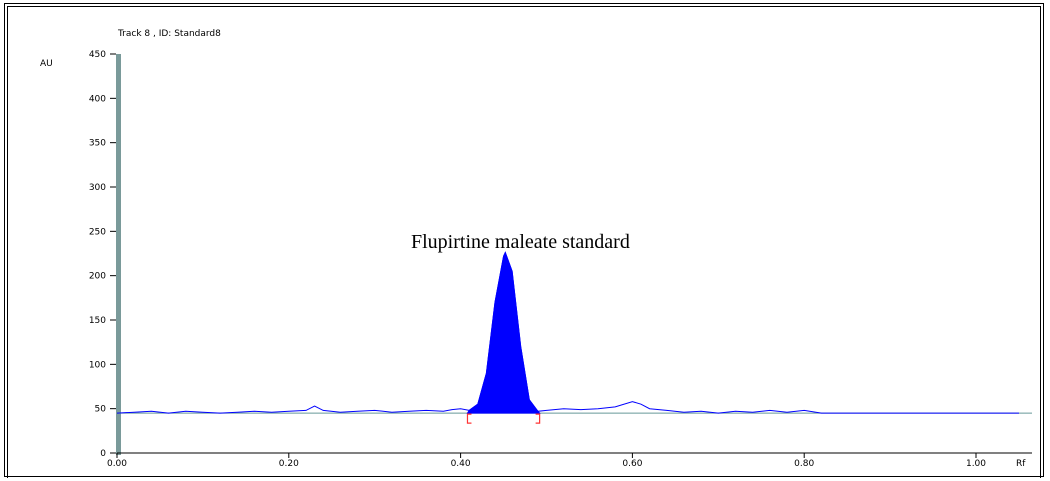 Image resolution: width=1050 pixels, height=481 pixels. What do you see at coordinates (97, 277) in the screenshot?
I see `y-tick-label: 200` at bounding box center [97, 277].